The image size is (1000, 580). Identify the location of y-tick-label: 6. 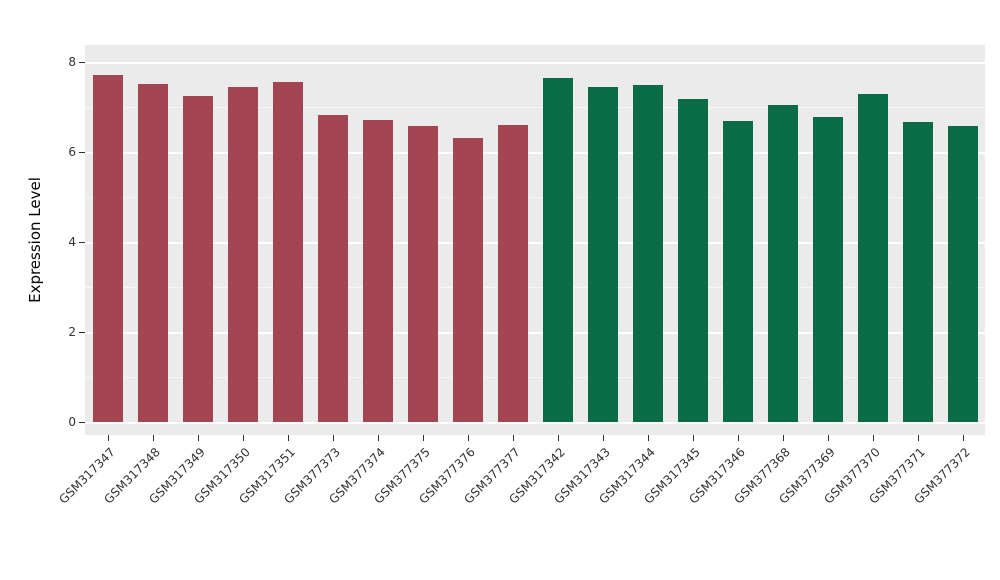
(72, 152).